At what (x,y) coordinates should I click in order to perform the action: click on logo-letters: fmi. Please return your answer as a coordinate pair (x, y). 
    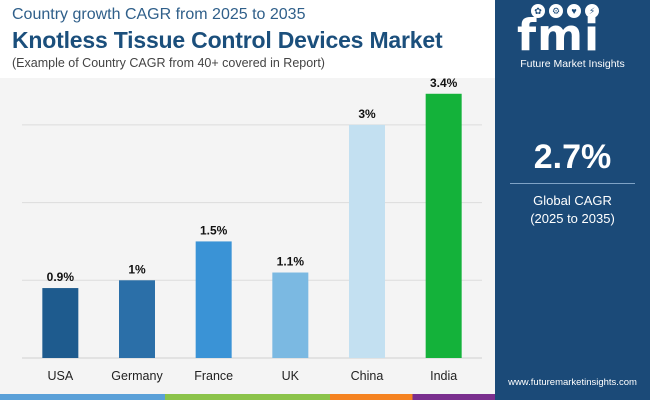
    Looking at the image, I should click on (559, 35).